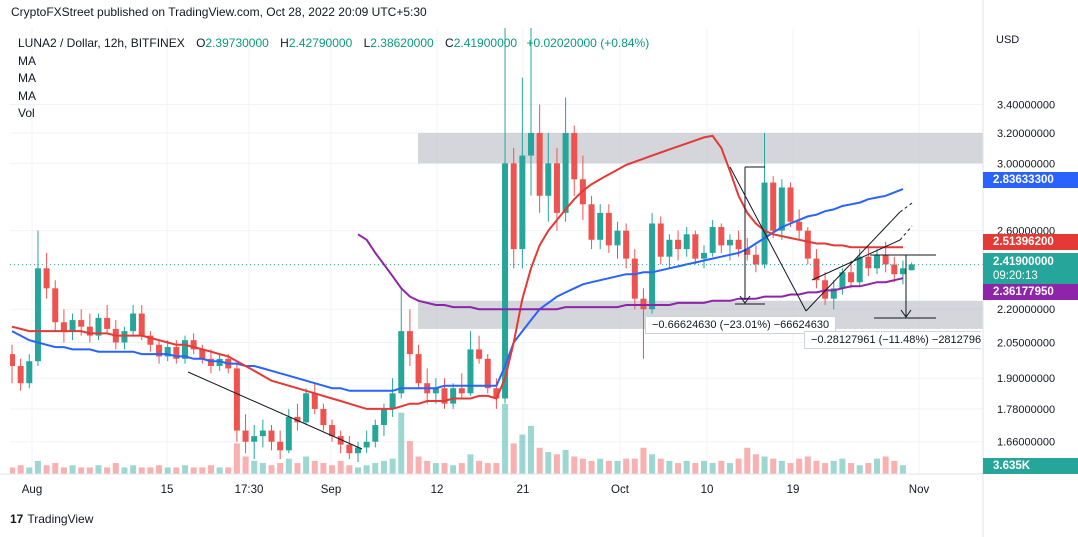 The width and height of the screenshot is (1078, 537). What do you see at coordinates (27, 78) in the screenshot?
I see `indicator-ma-mid: MA` at bounding box center [27, 78].